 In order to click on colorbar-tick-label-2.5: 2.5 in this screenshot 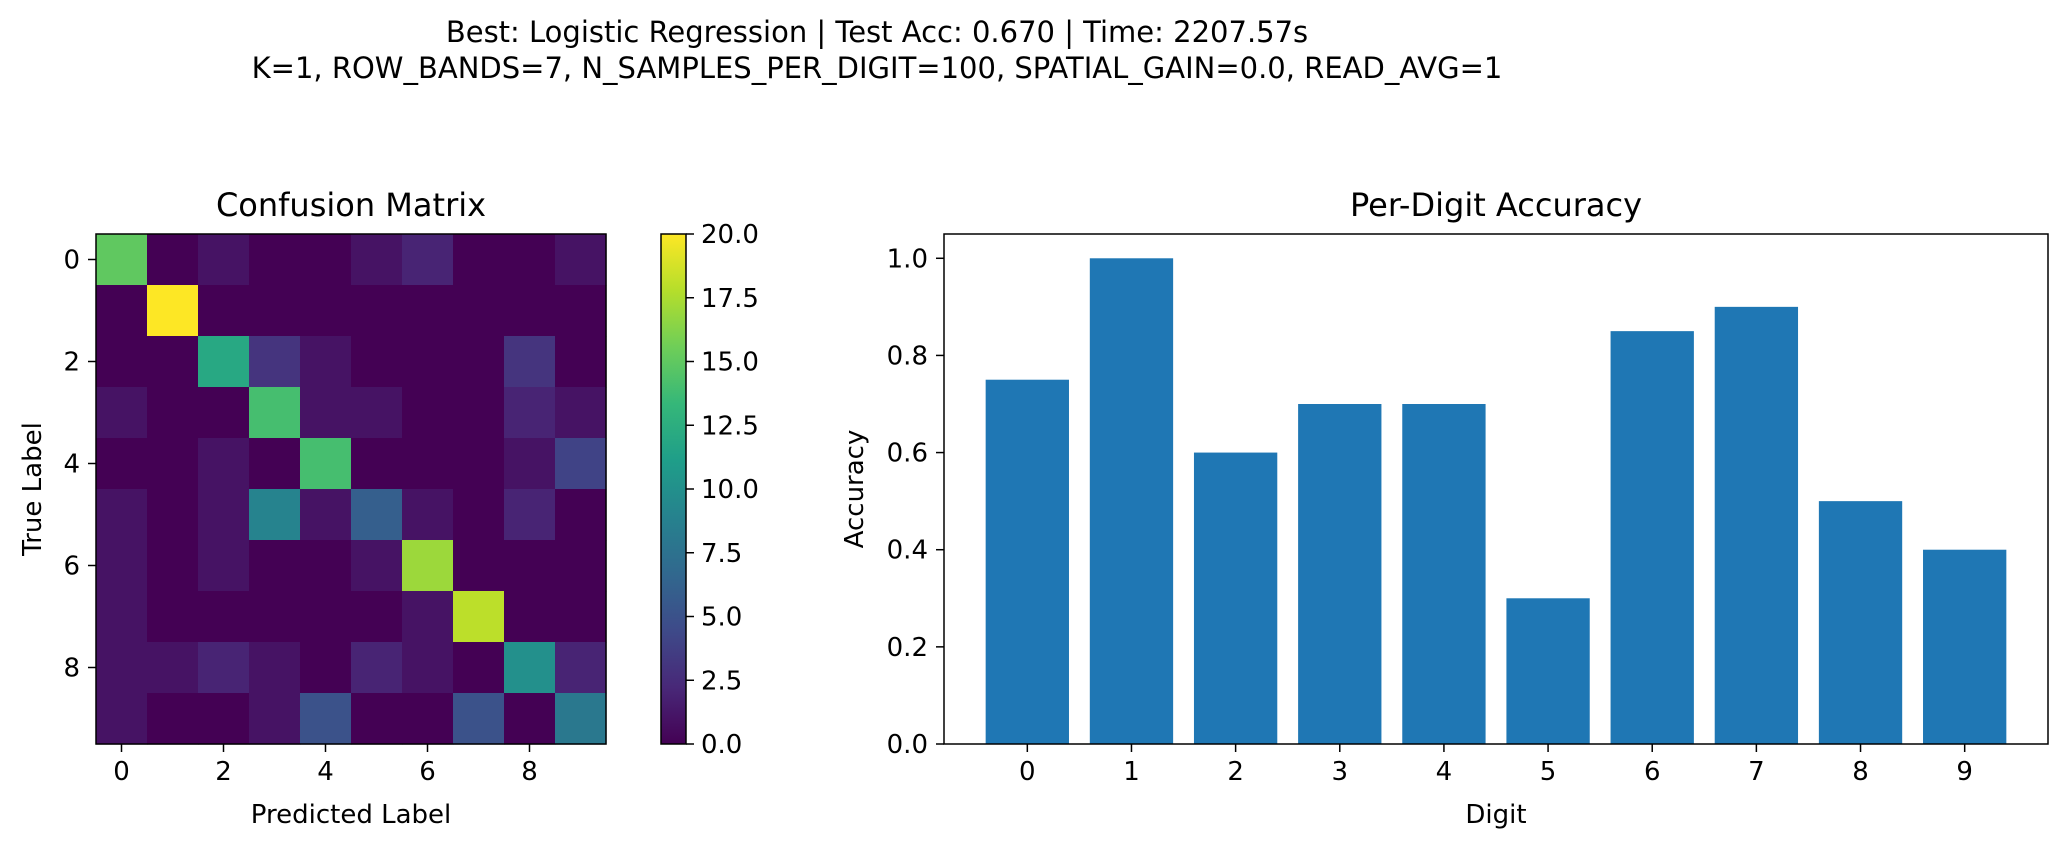, I will do `click(721, 681)`.